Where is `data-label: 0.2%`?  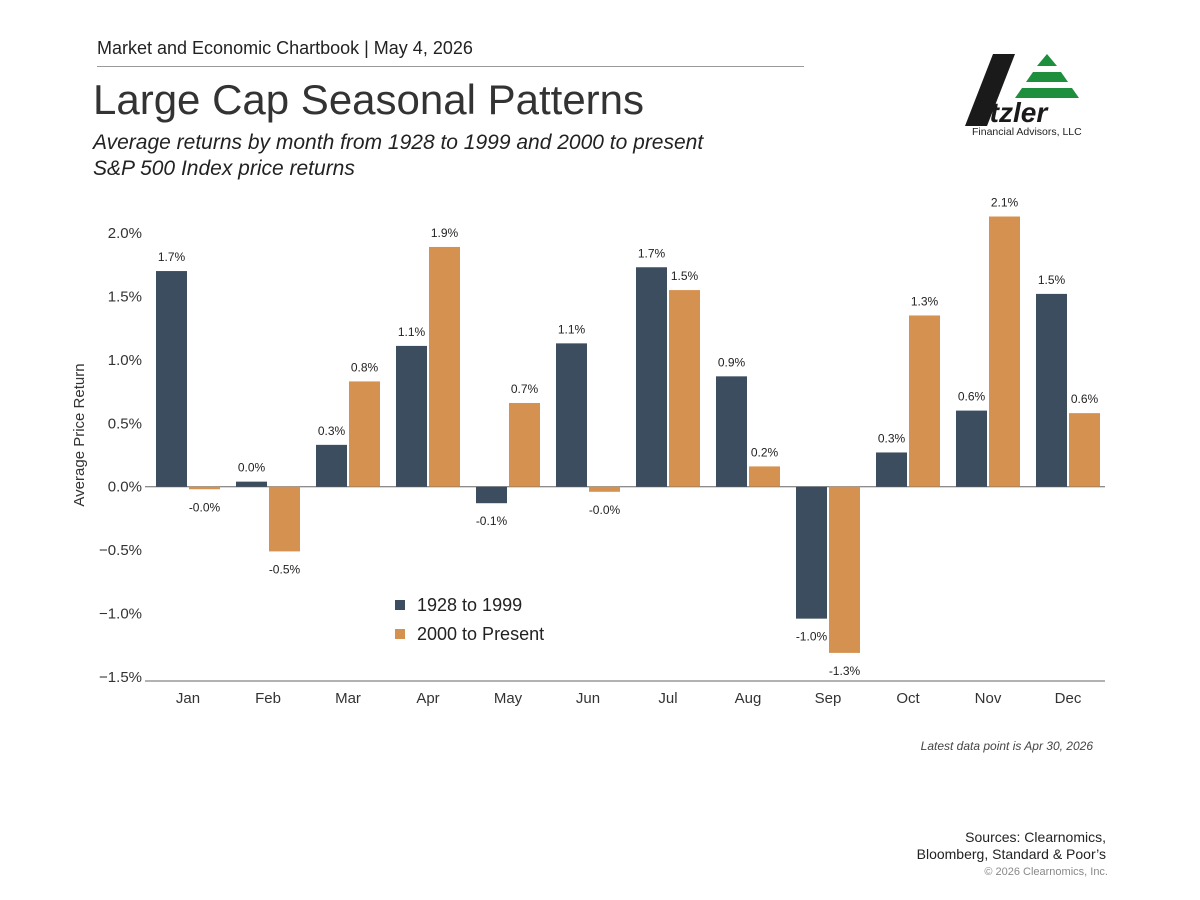
data-label: 0.2% is located at coordinates (765, 452).